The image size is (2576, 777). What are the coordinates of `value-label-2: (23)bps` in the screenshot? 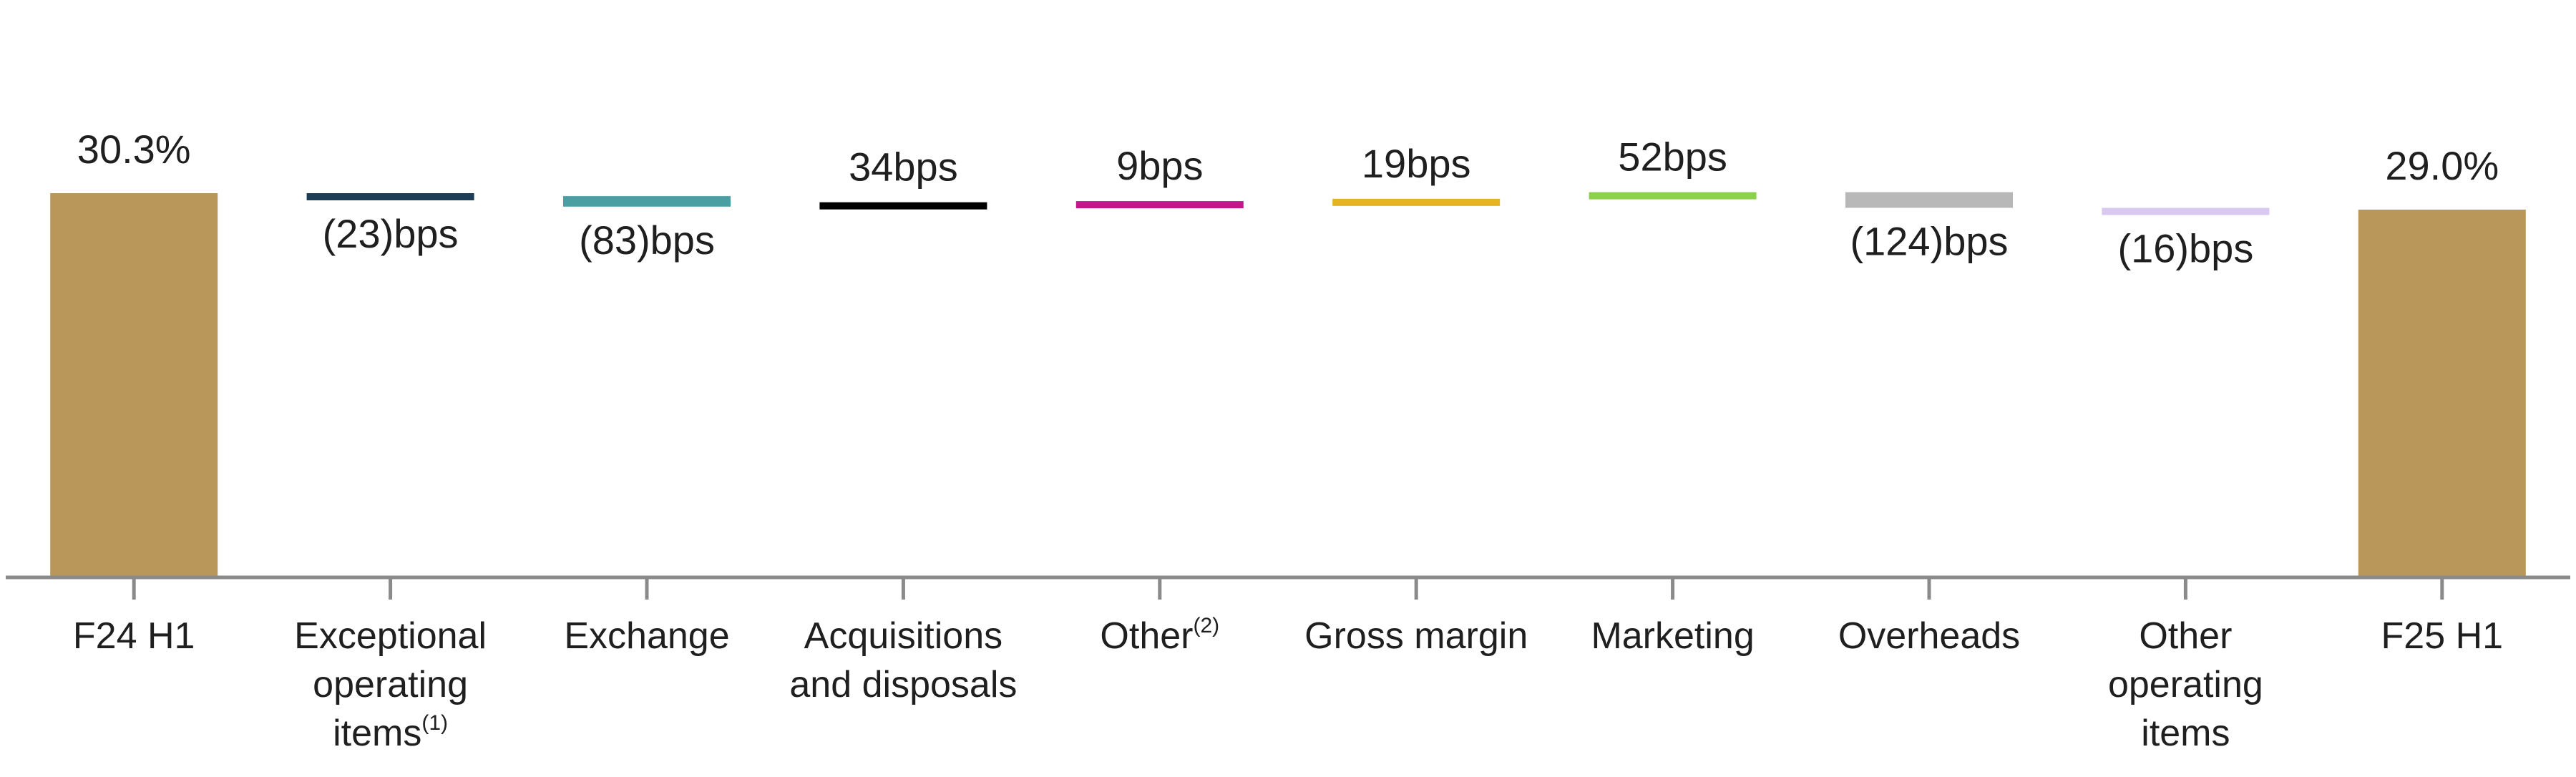 It's located at (391, 233).